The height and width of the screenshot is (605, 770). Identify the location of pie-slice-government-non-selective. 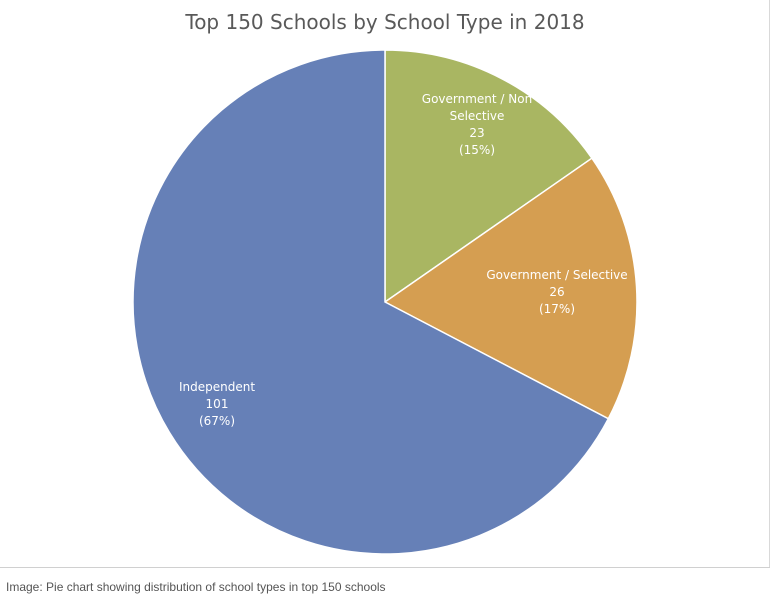
(488, 176).